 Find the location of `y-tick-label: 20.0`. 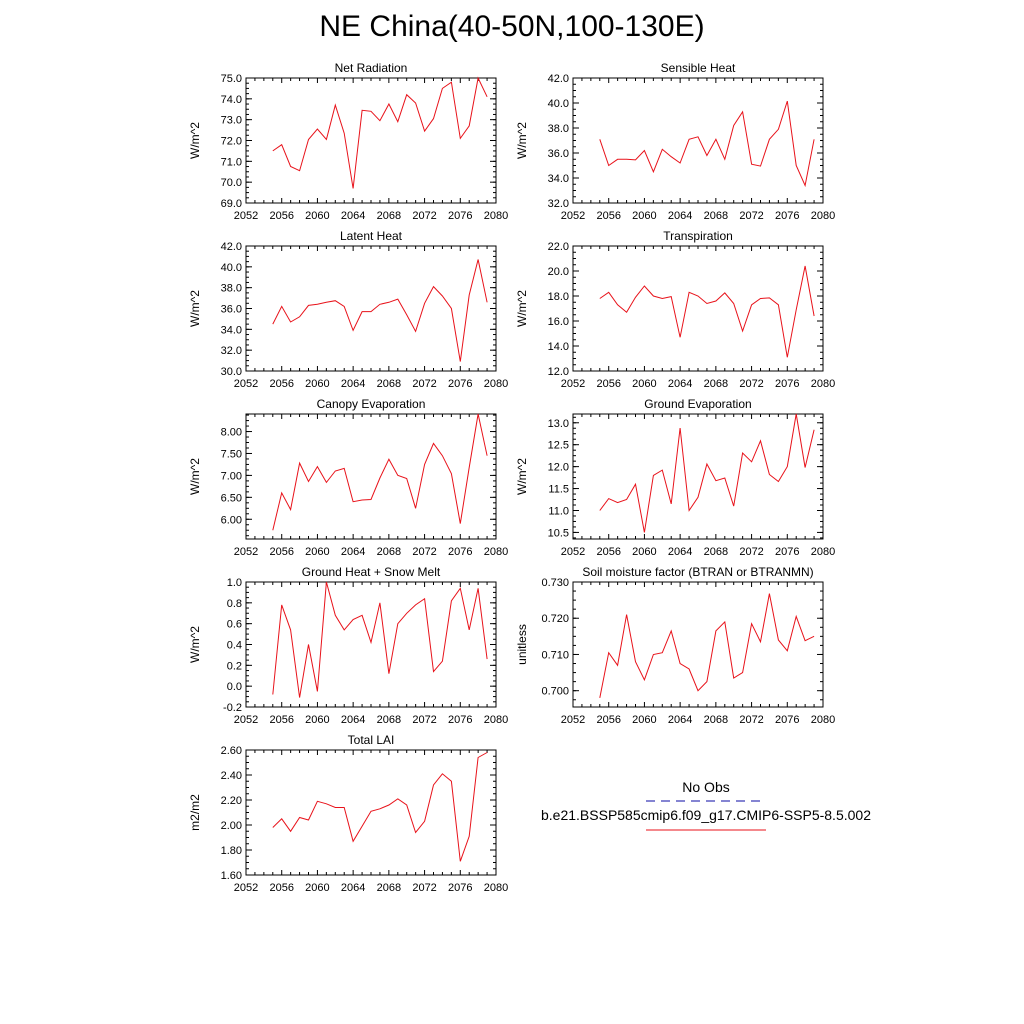

y-tick-label: 20.0 is located at coordinates (558, 272).